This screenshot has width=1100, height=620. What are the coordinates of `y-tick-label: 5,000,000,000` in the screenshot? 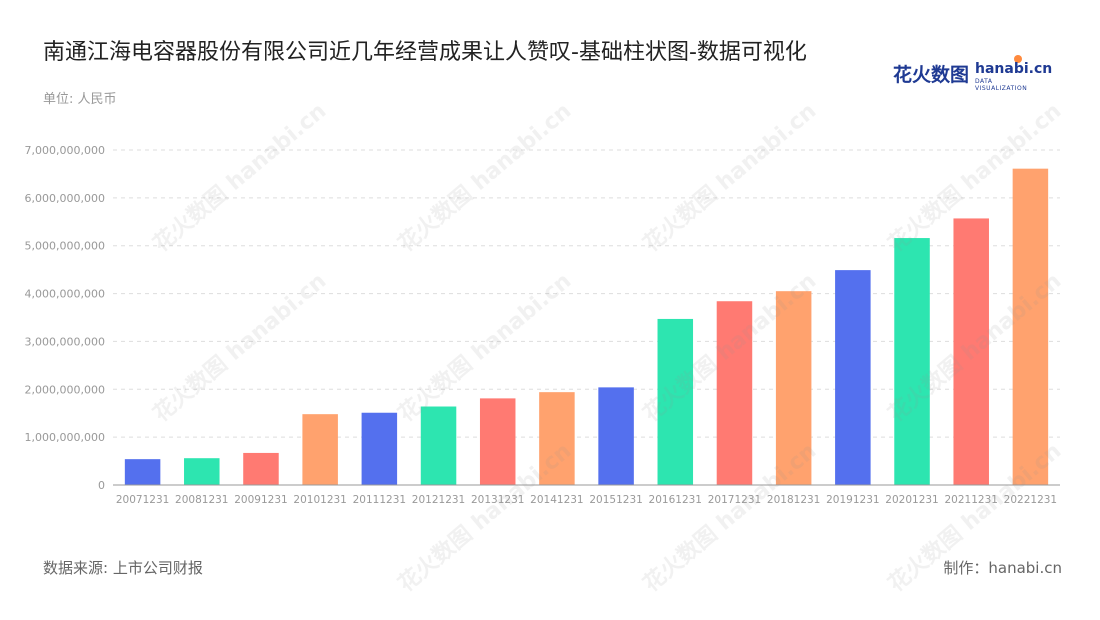 It's located at (65, 246).